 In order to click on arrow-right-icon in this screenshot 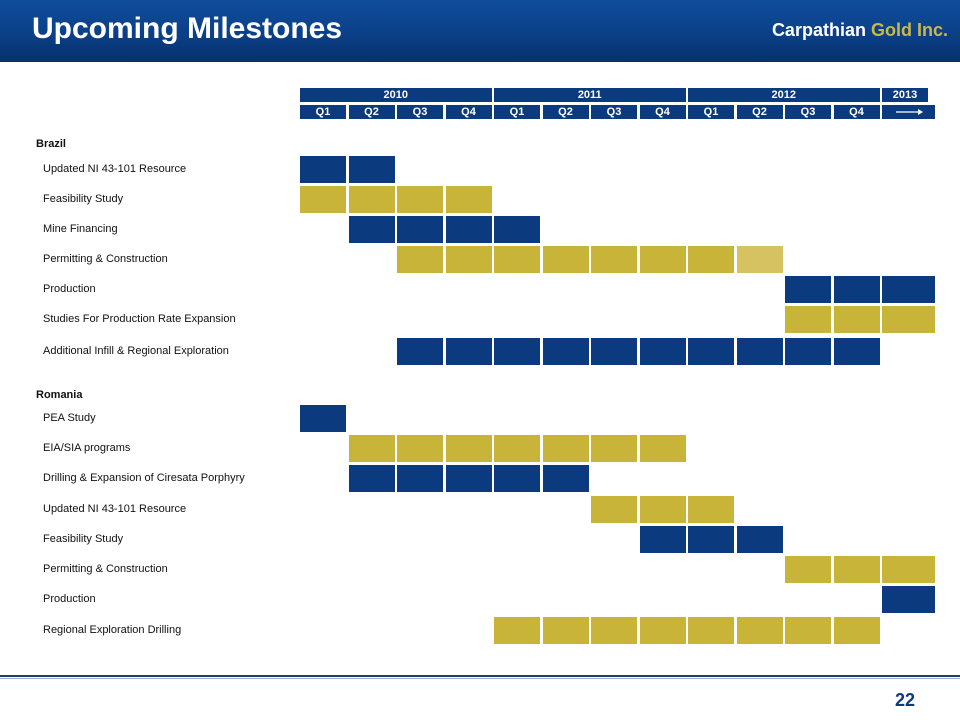, I will do `click(909, 112)`.